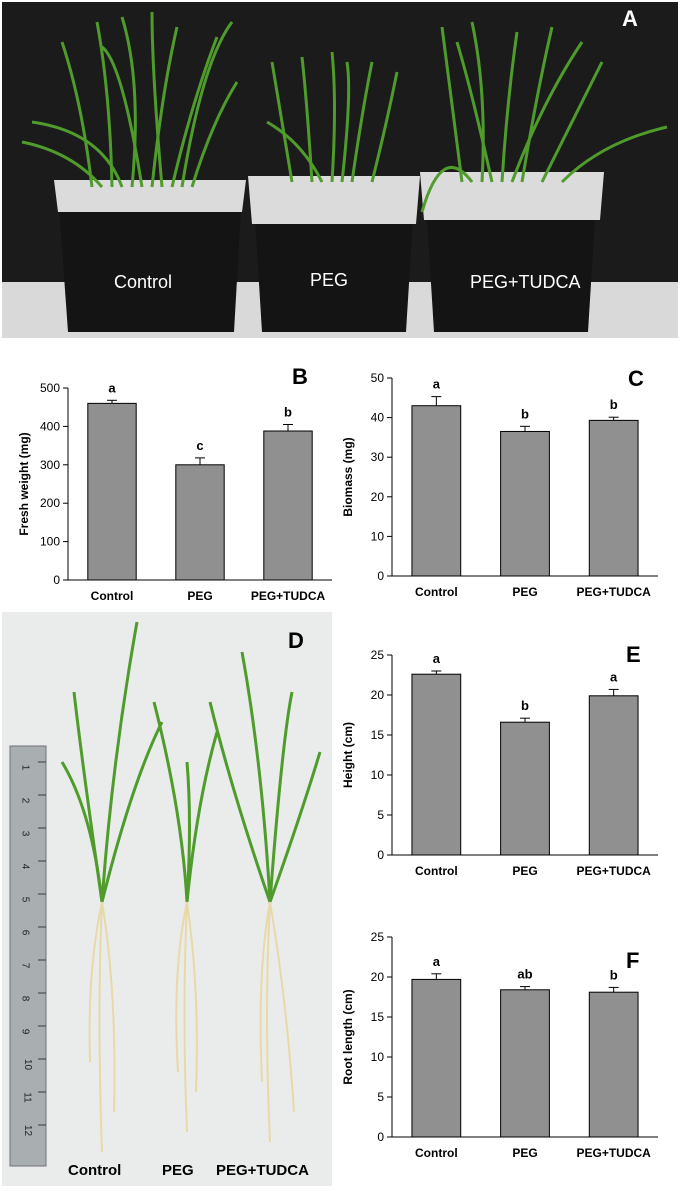  Describe the element at coordinates (25, 833) in the screenshot. I see `ruler-number: 3` at that location.